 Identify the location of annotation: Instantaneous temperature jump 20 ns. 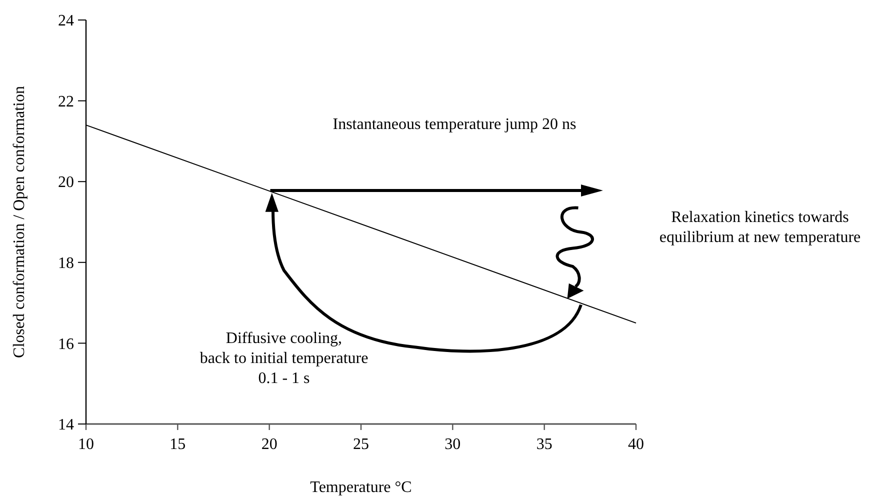
(454, 125).